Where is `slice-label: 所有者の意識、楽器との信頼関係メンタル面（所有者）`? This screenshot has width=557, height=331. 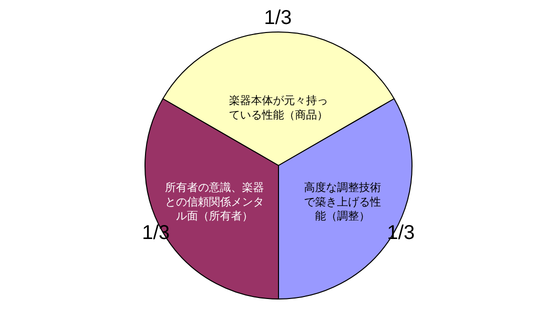 slice-label: 所有者の意識、楽器との信頼関係メンタル面（所有者） is located at coordinates (214, 202).